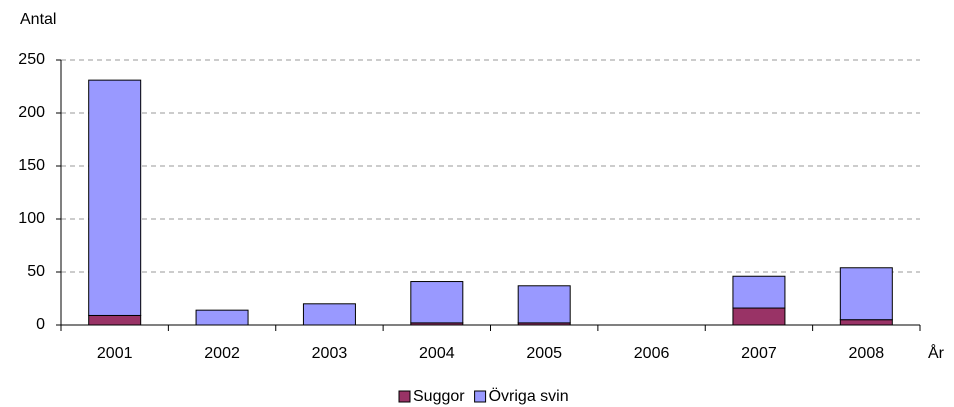 The width and height of the screenshot is (954, 407). I want to click on x-tick-label: 2007, so click(759, 353).